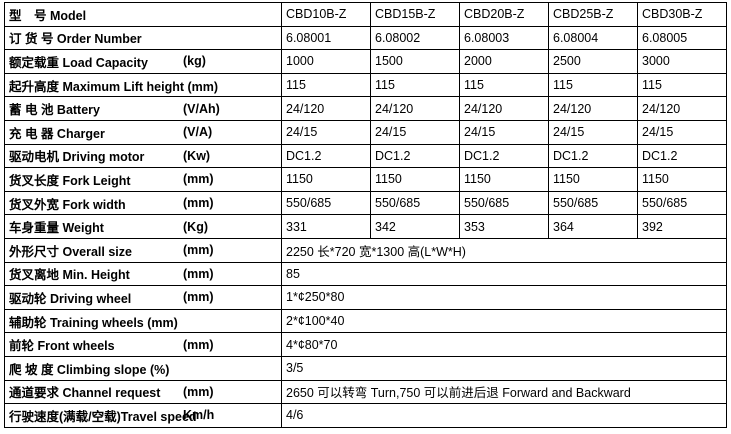 This screenshot has height=434, width=731. What do you see at coordinates (143, 344) in the screenshot?
I see `row-label: 前轮 Front wheels (mm)` at bounding box center [143, 344].